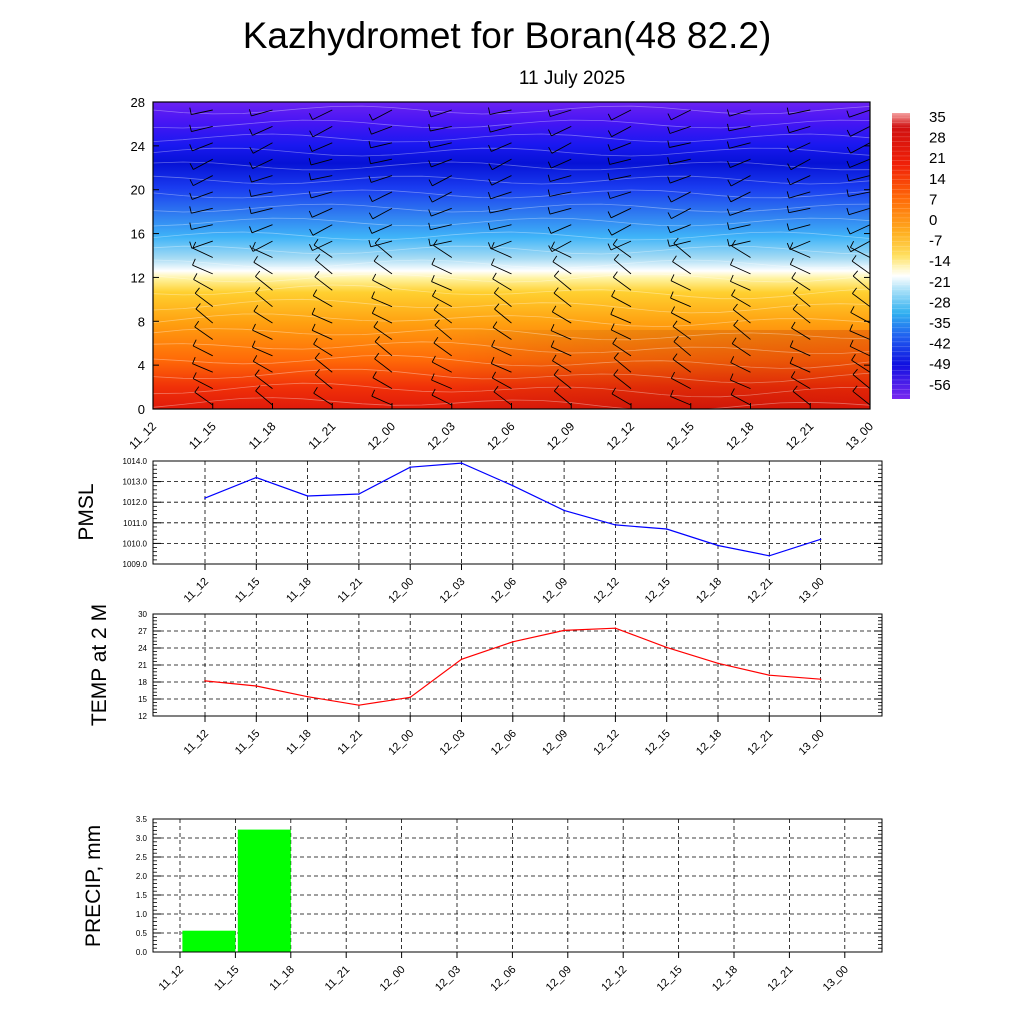 Image resolution: width=1024 pixels, height=1024 pixels. What do you see at coordinates (99, 665) in the screenshot?
I see `temp-ylabel: TEMP at 2 M` at bounding box center [99, 665].